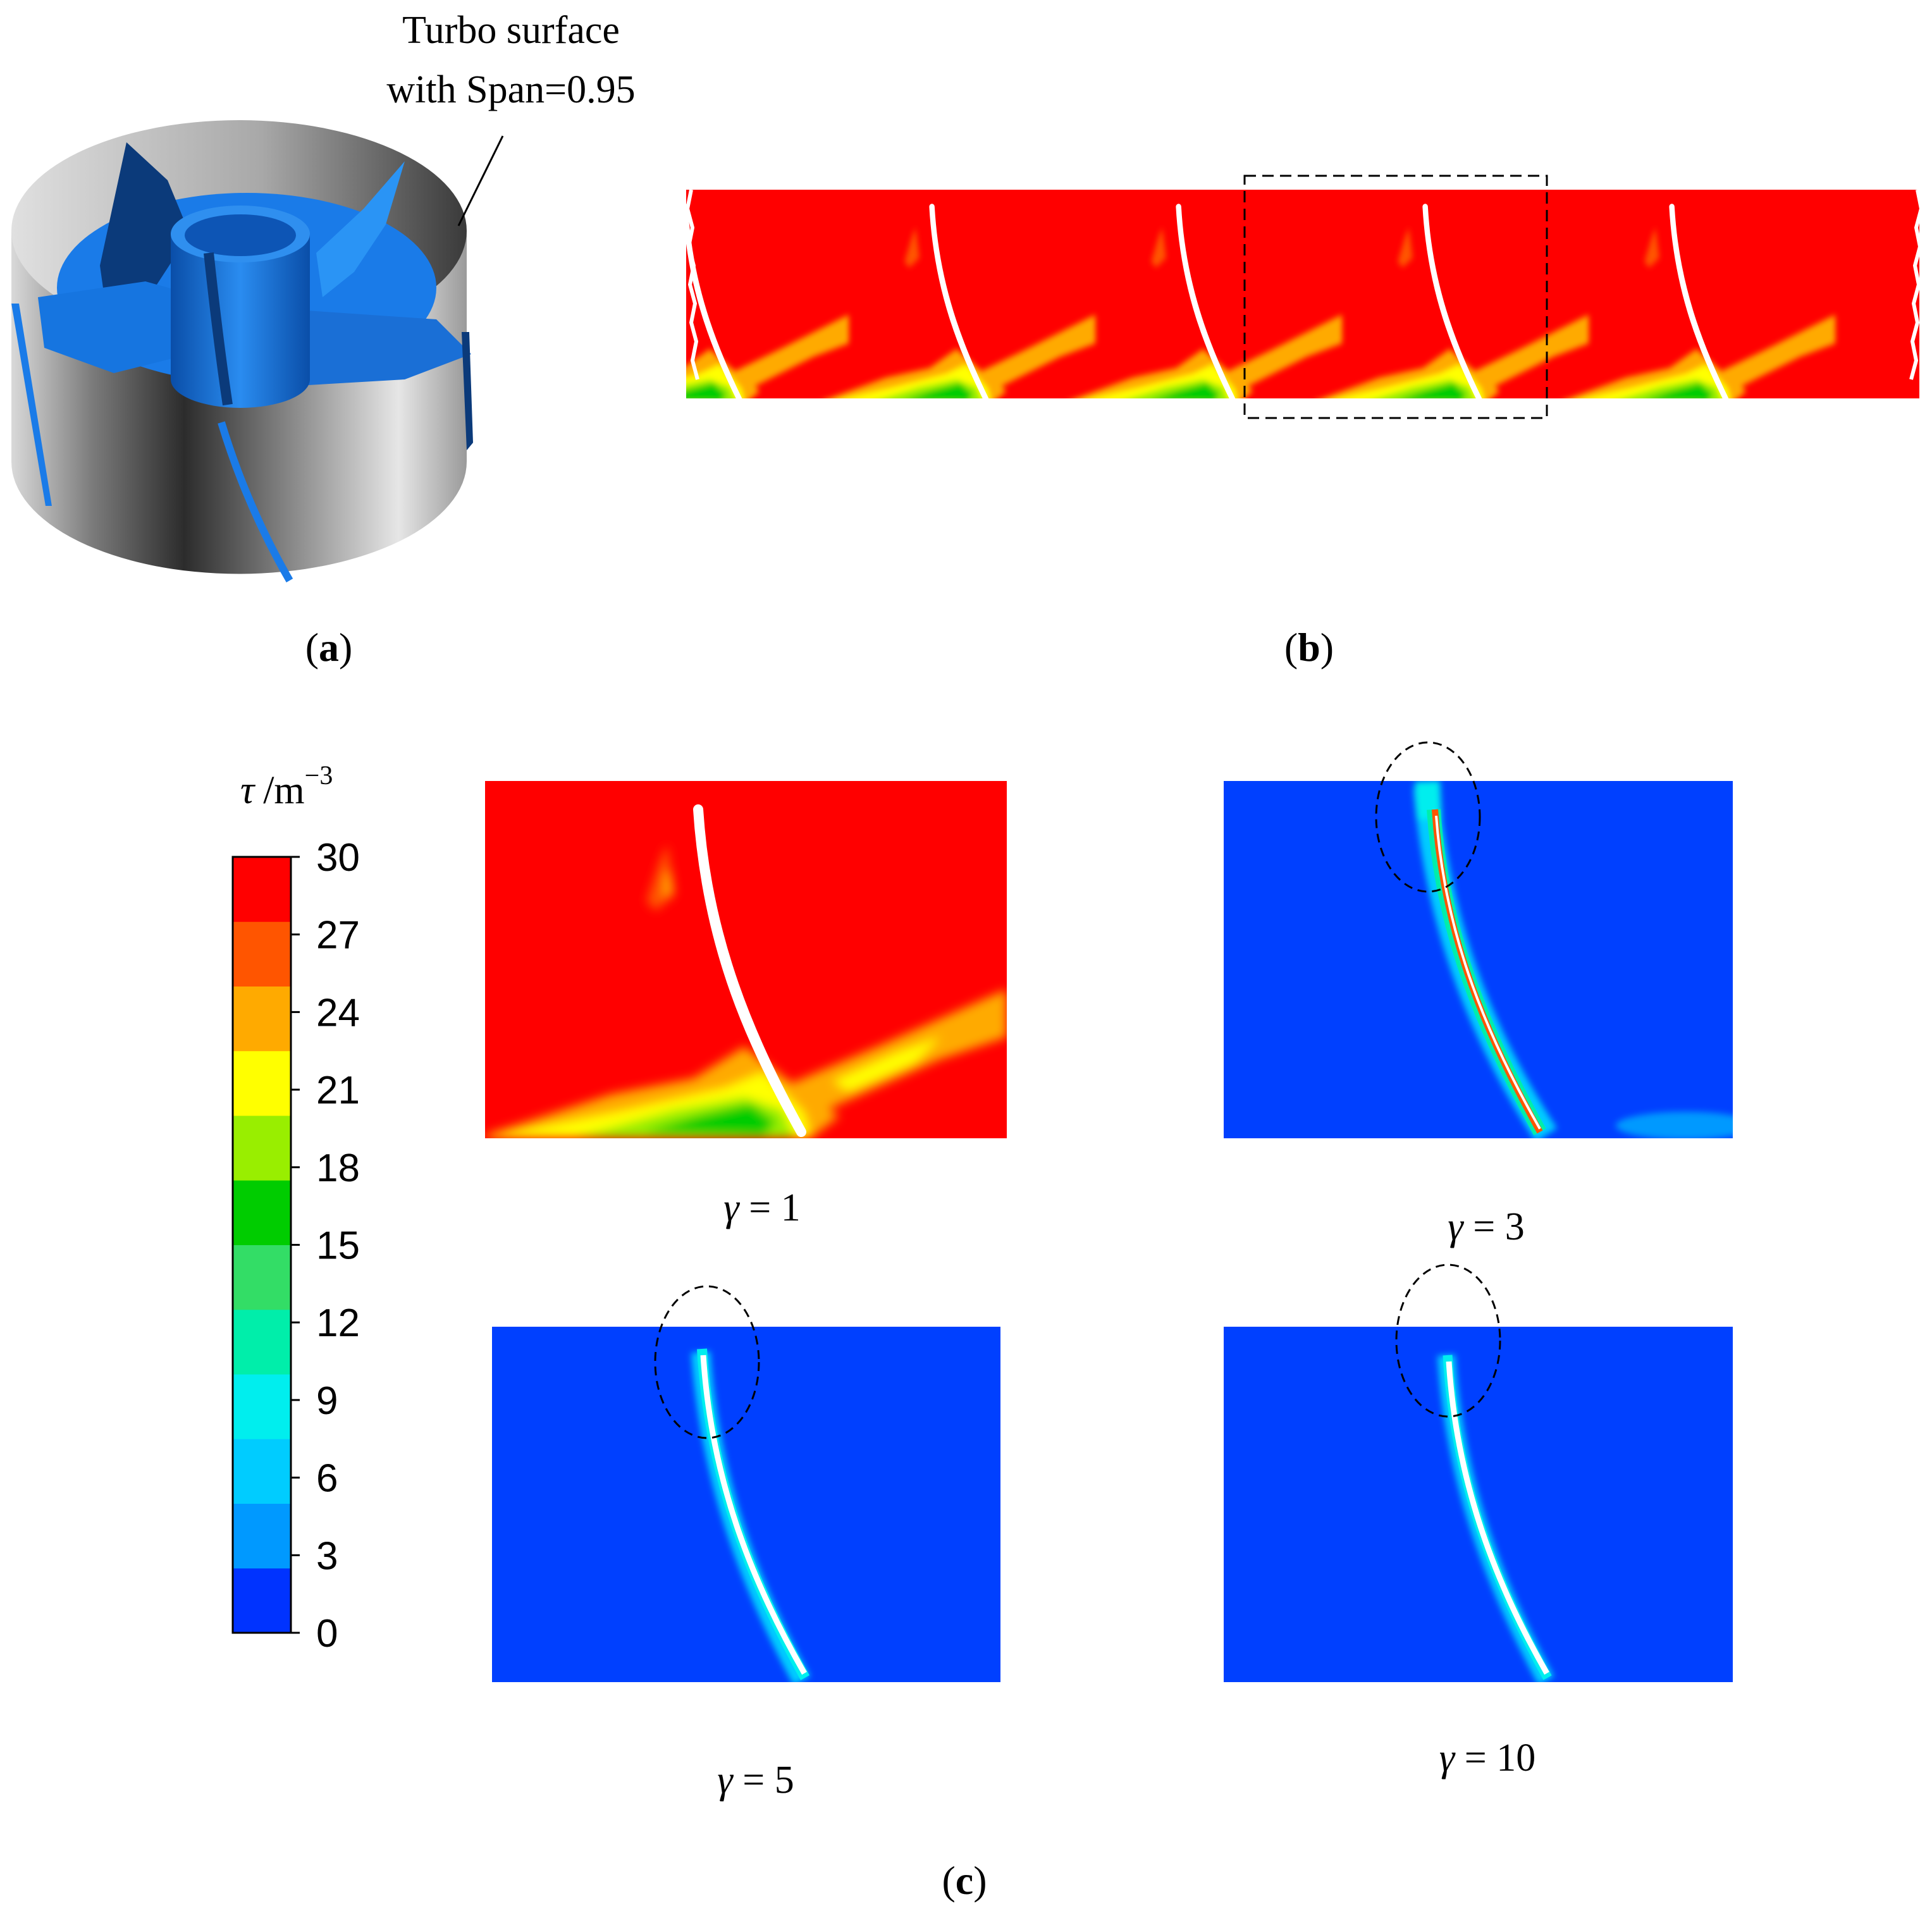 This screenshot has height=1918, width=1932. Describe the element at coordinates (338, 1013) in the screenshot. I see `colorbar-tick-label: 24` at that location.